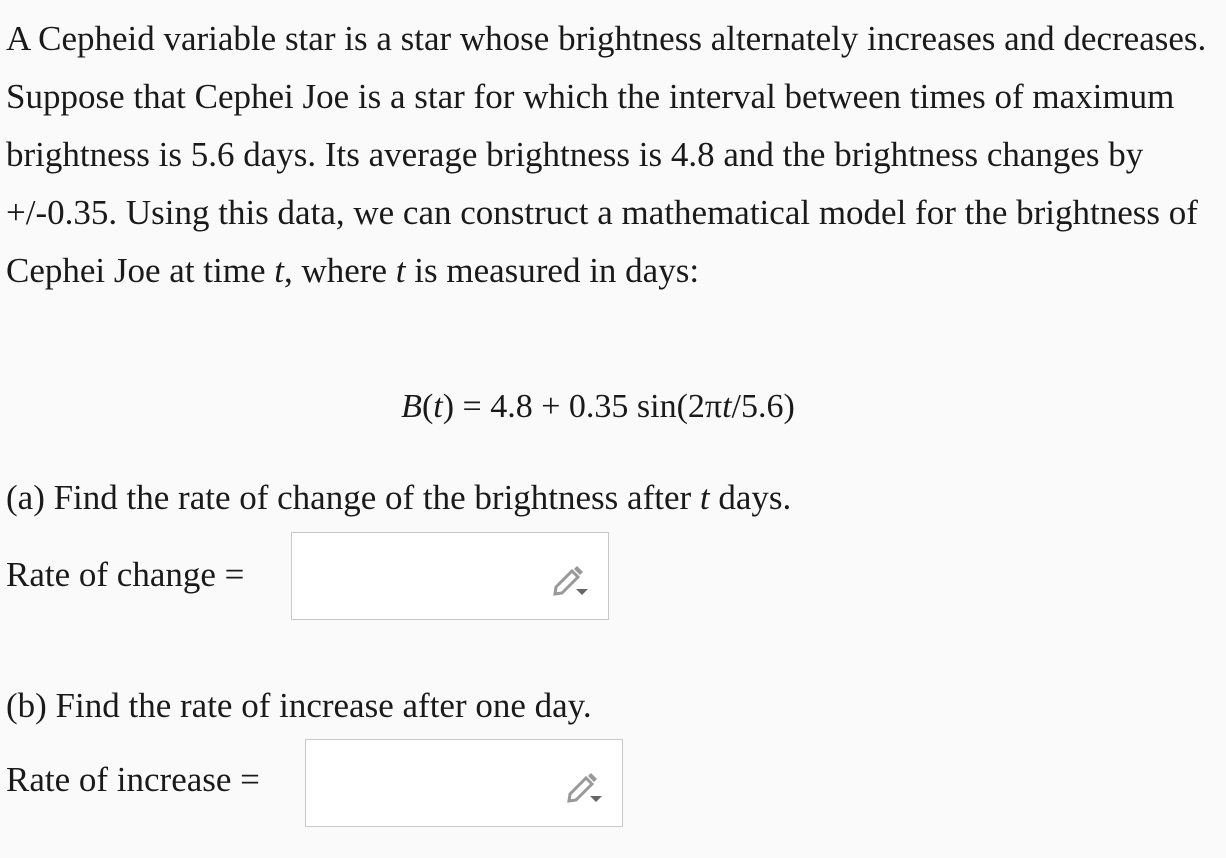  I want to click on formula: B(t) = 4.8 + 0.35 sin(2πt/5.6), so click(598, 407).